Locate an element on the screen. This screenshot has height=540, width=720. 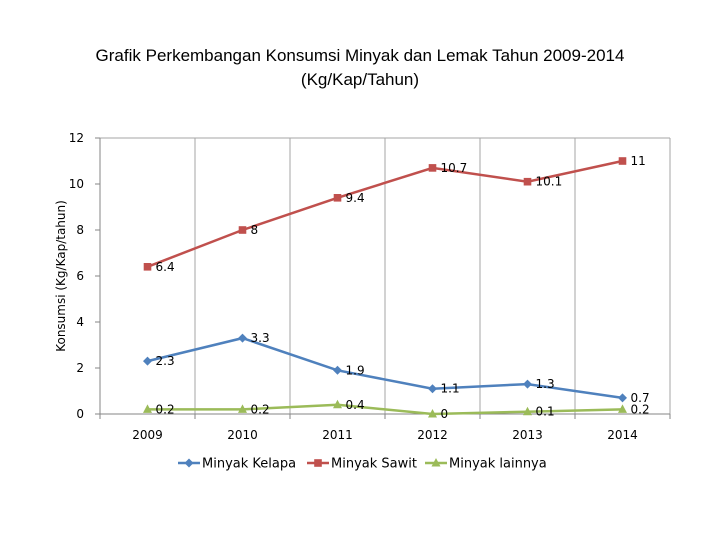
series-line-minyak-kelapa is located at coordinates (385, 368).